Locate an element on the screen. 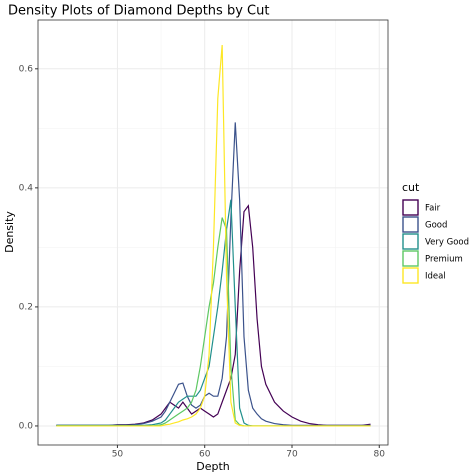 This screenshot has height=475, width=474. y-axis-label: Density is located at coordinates (9, 232).